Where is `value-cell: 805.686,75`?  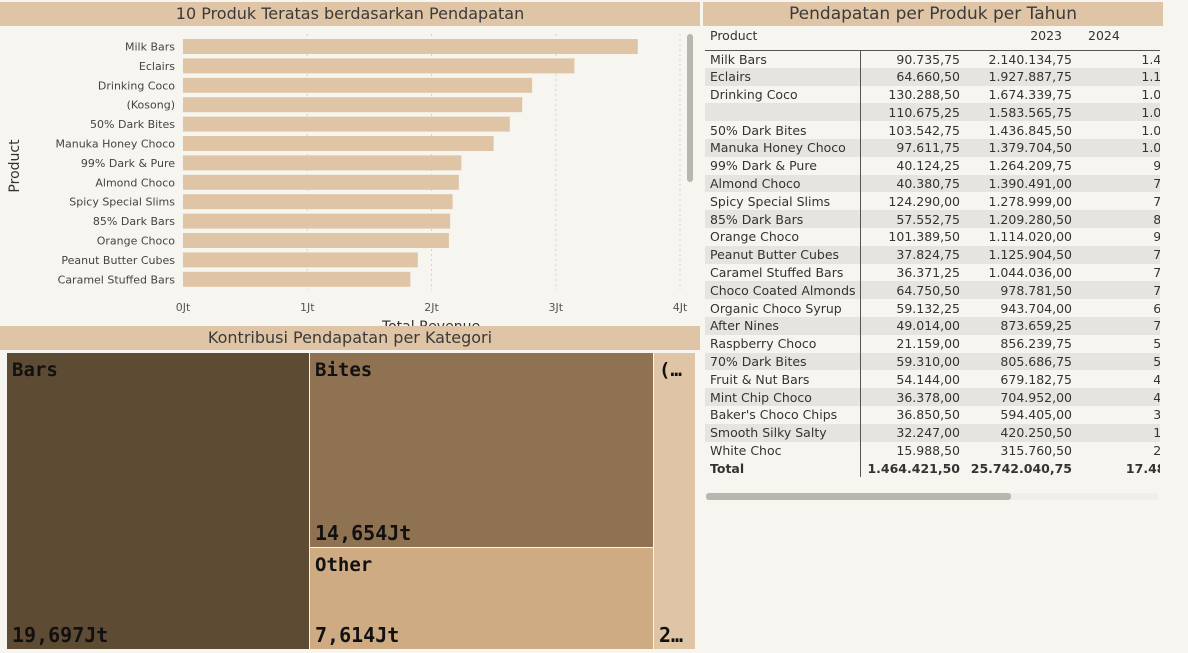 value-cell: 805.686,75 is located at coordinates (1016, 361).